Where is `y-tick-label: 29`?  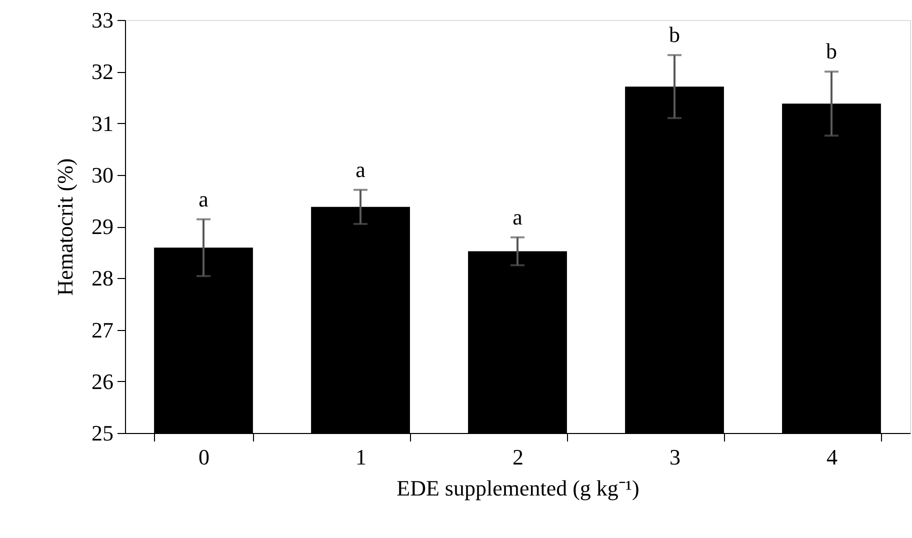
y-tick-label: 29 is located at coordinates (103, 226).